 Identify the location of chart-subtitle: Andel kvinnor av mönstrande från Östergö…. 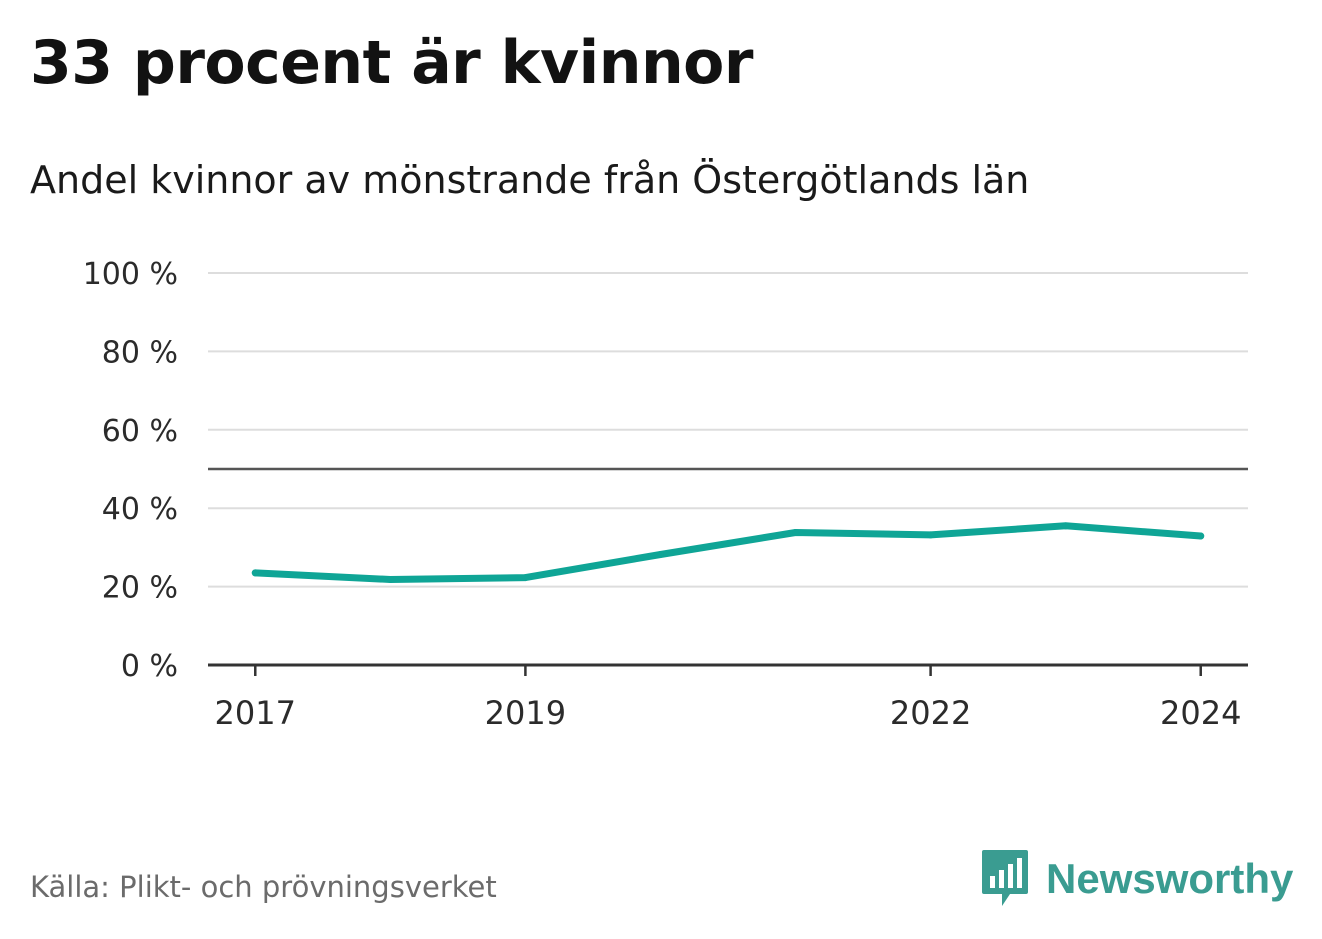
(530, 180).